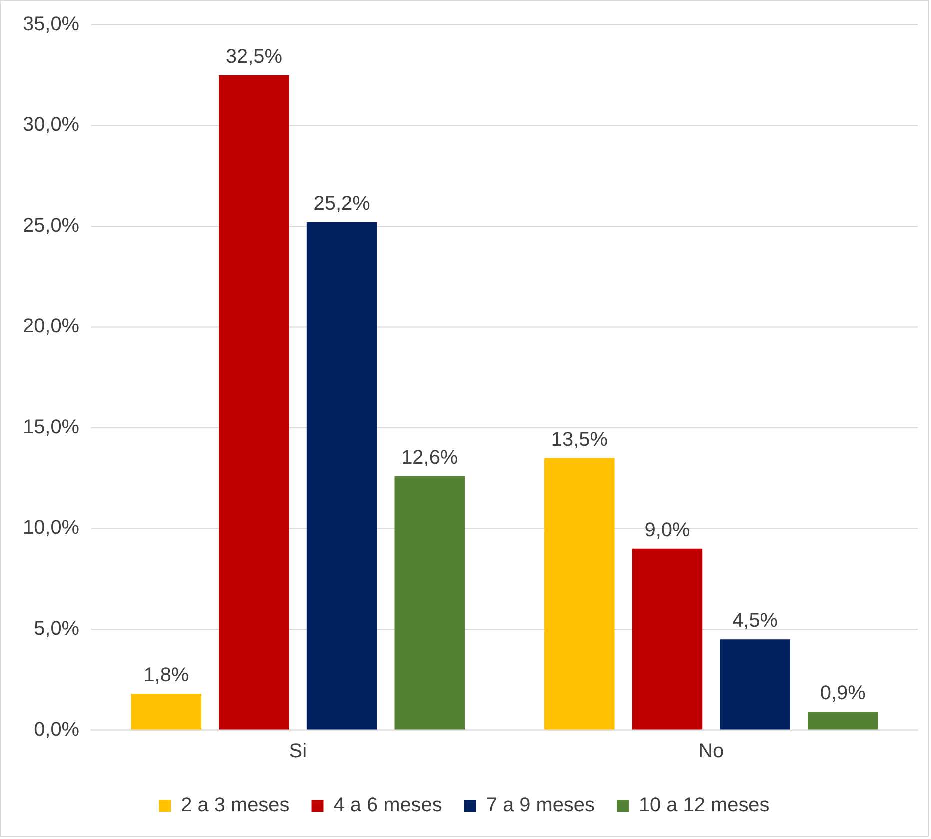  What do you see at coordinates (711, 751) in the screenshot?
I see `x-tick-label: No` at bounding box center [711, 751].